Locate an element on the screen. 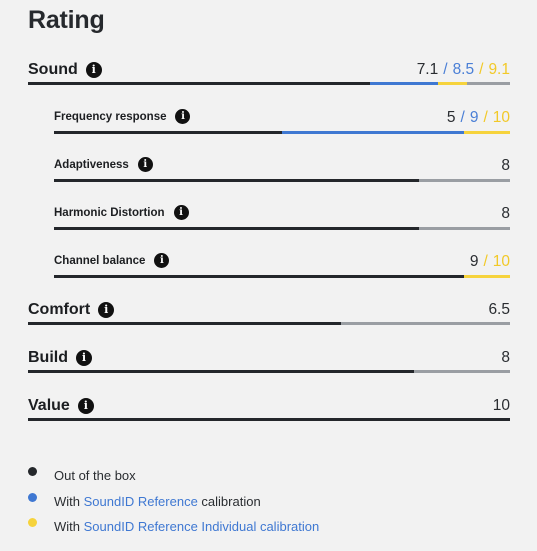 The image size is (537, 551). score-dark: 6.5 is located at coordinates (499, 309).